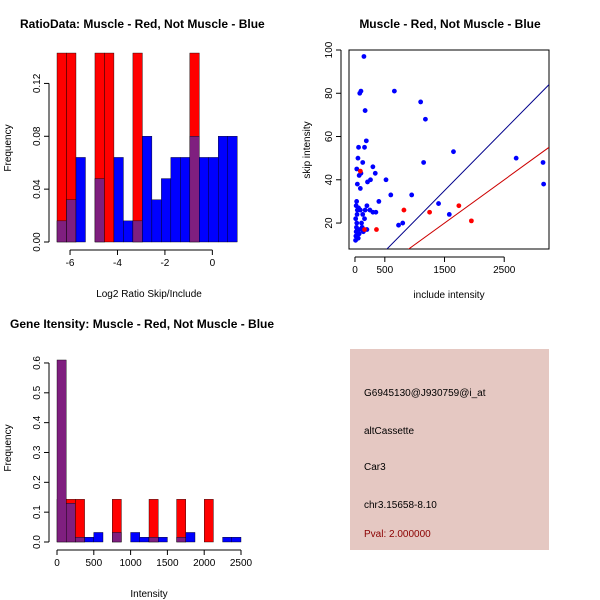 The width and height of the screenshot is (600, 600). Describe the element at coordinates (384, 270) in the screenshot. I see `x-tick-label: 500` at that location.